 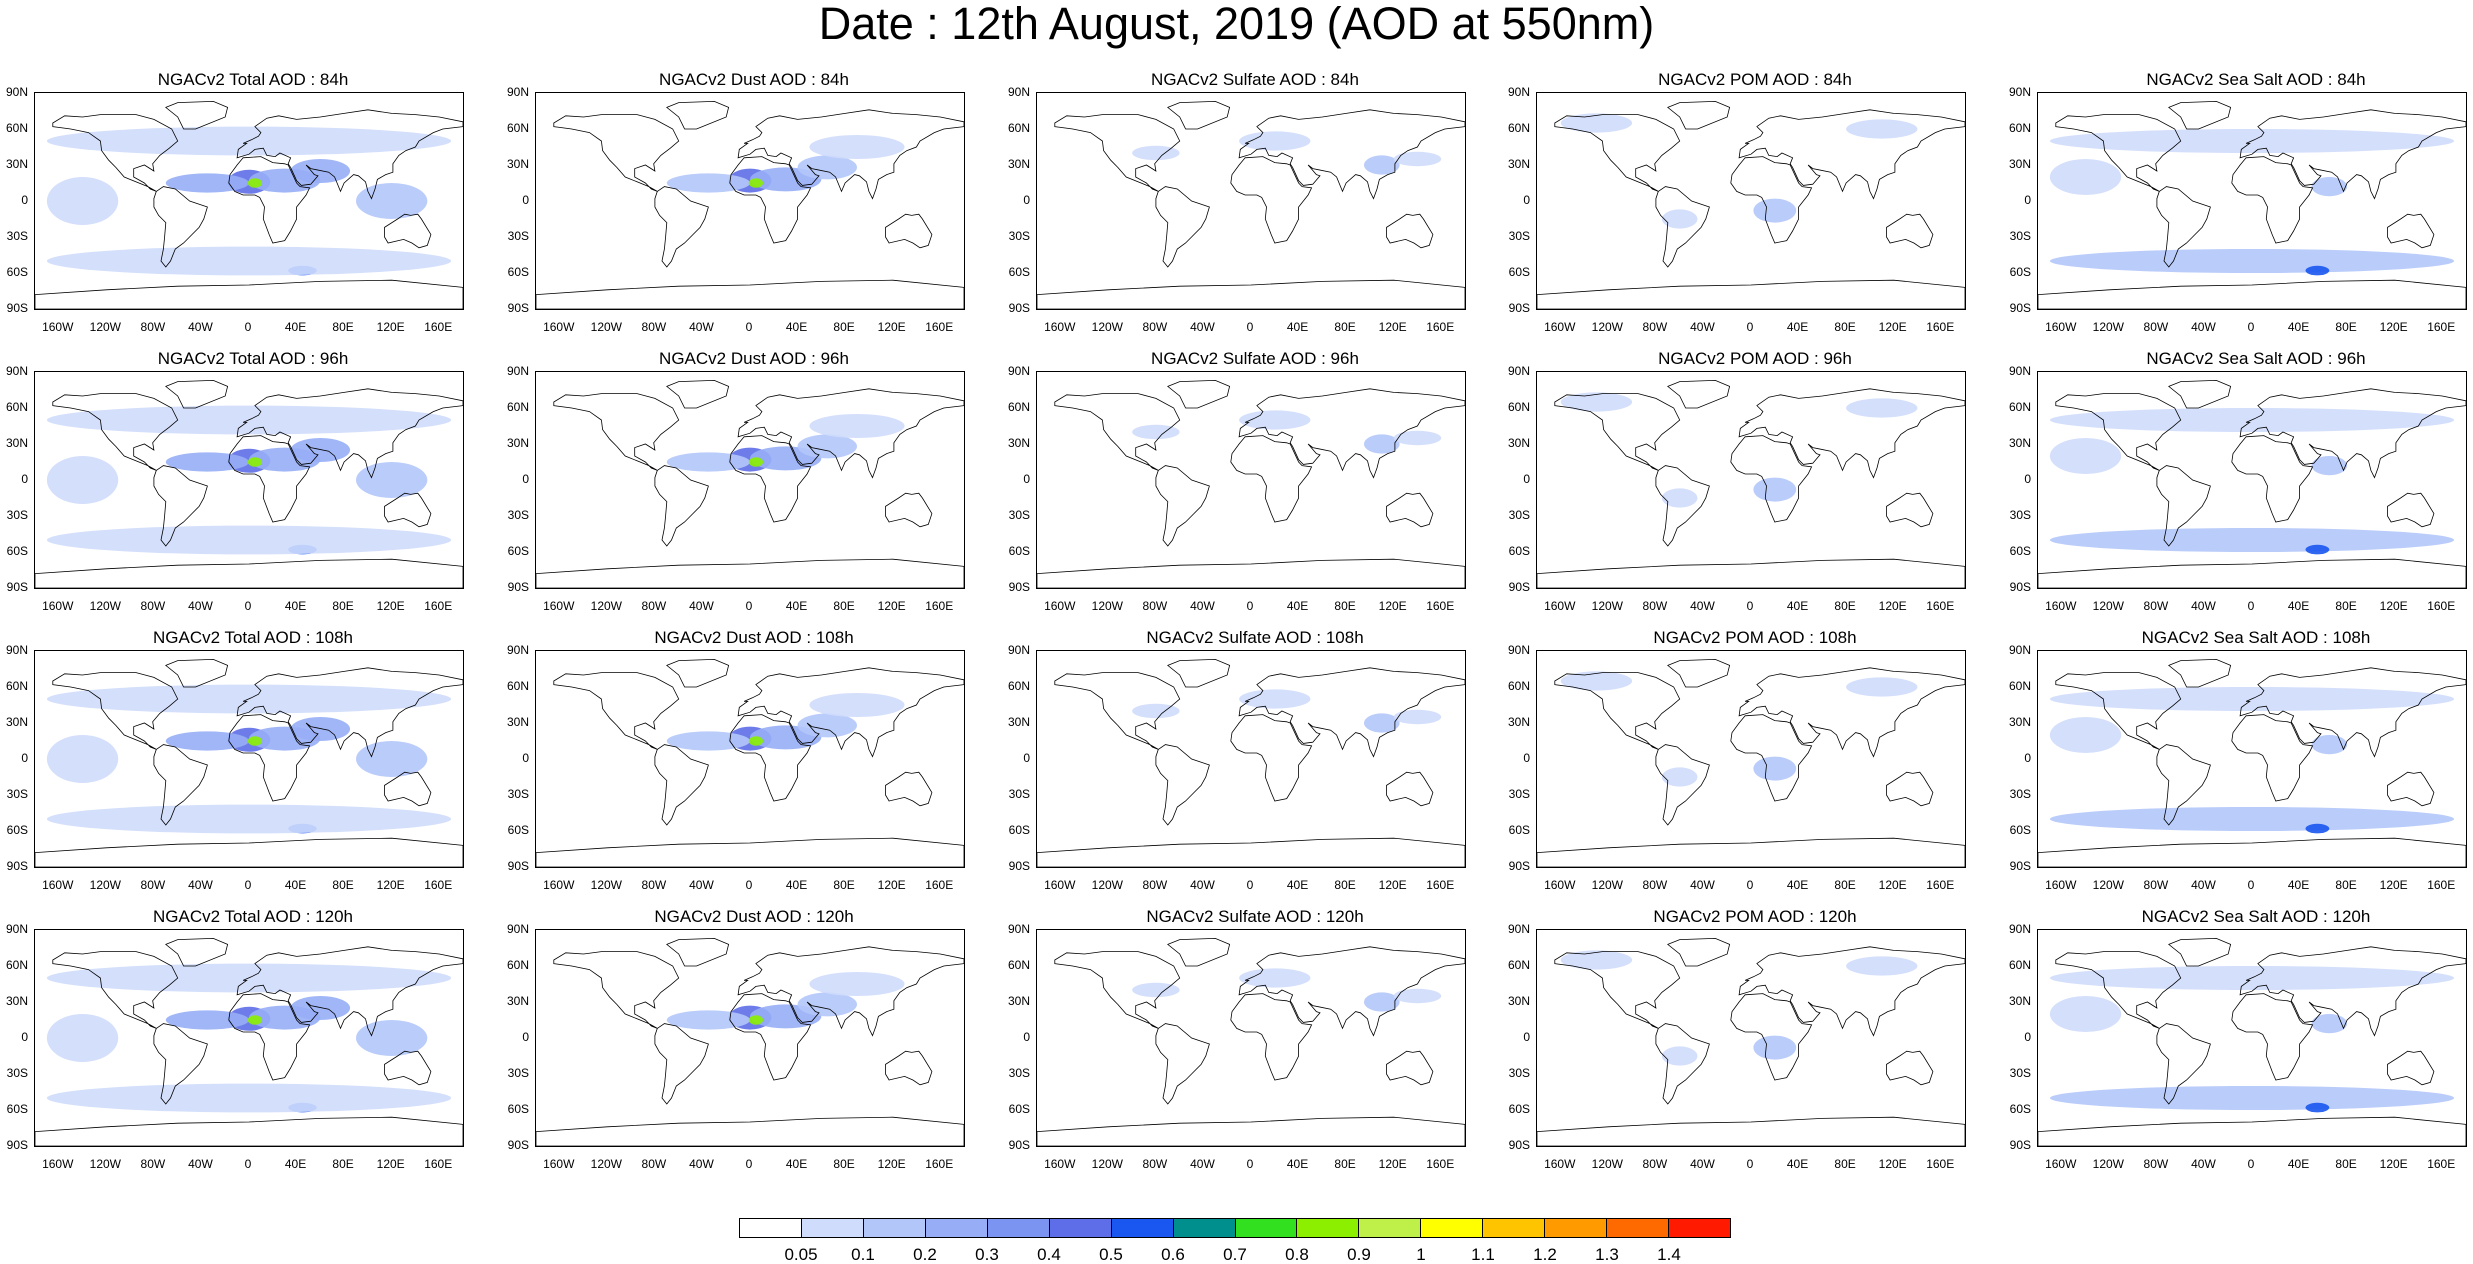 I want to click on map-plot-area, so click(x=249, y=480).